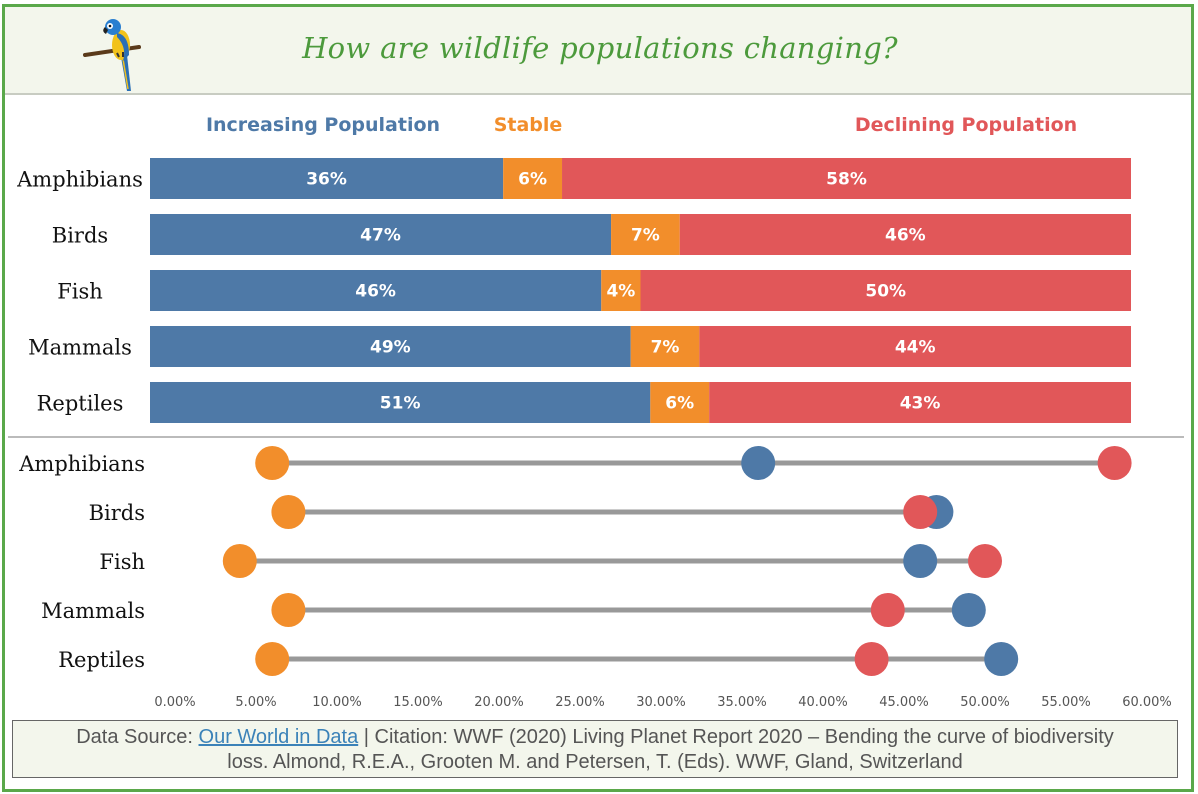  What do you see at coordinates (1147, 702) in the screenshot?
I see `x-tick-label: 60.00%` at bounding box center [1147, 702].